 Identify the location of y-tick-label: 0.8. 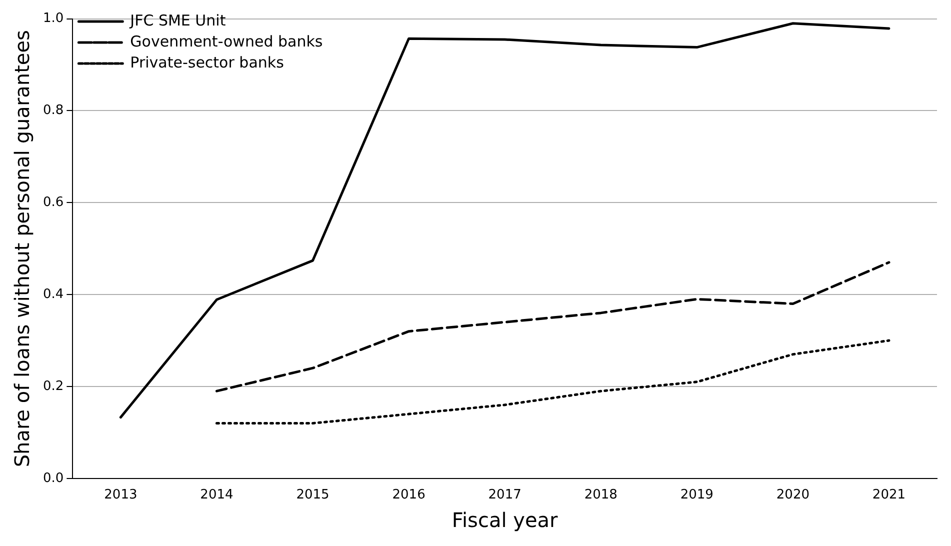
(53, 110).